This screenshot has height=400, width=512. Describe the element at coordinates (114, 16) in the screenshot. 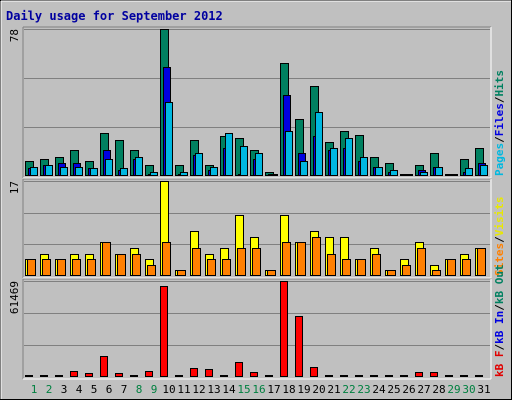

I see `chart-title: Daily usage for September 2012` at that location.